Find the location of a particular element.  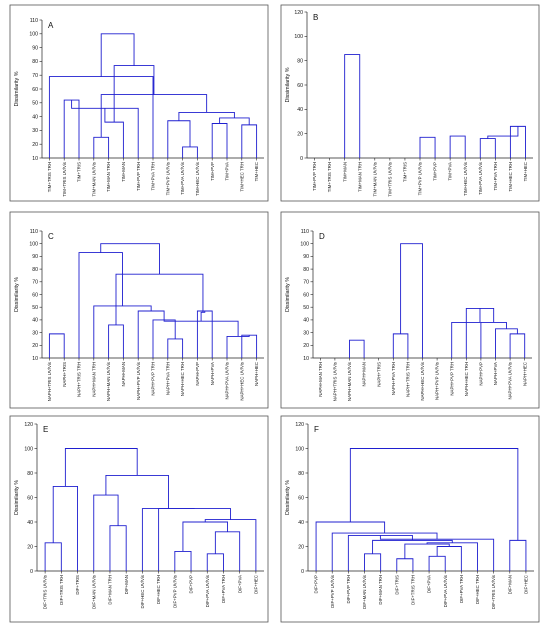

leaf-label: TIM+HEC is located at coordinates (525, 171).